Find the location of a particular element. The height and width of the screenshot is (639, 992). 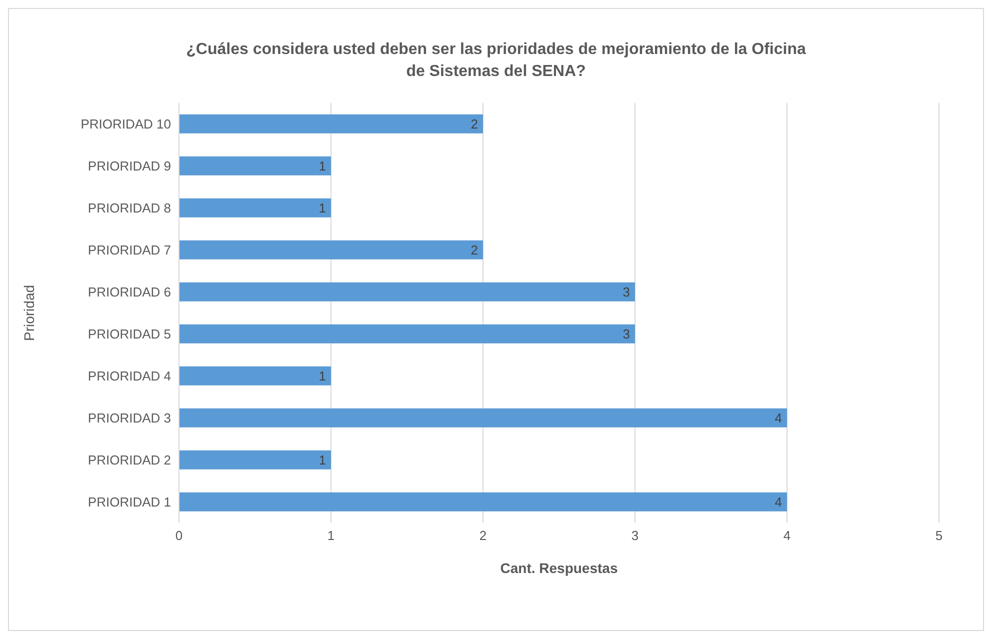

x-tick-label: 2 is located at coordinates (483, 536).